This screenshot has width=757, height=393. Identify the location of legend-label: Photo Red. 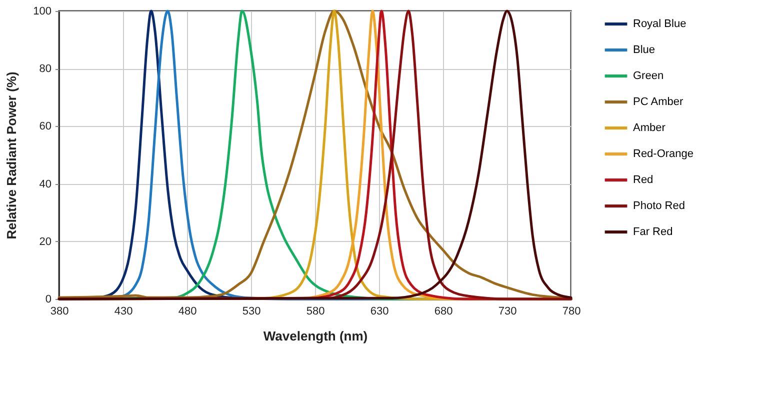
(659, 206).